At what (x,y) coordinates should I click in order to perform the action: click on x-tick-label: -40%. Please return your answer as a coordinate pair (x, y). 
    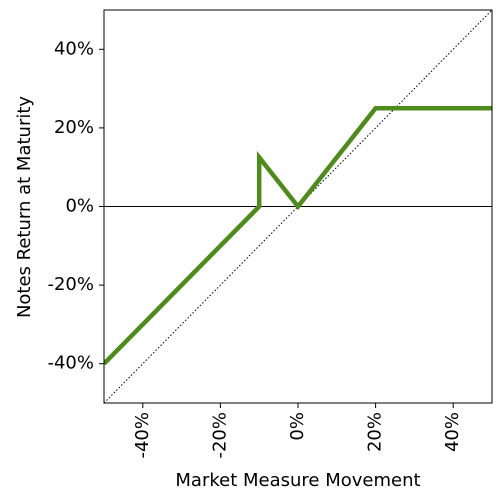
    Looking at the image, I should click on (142, 435).